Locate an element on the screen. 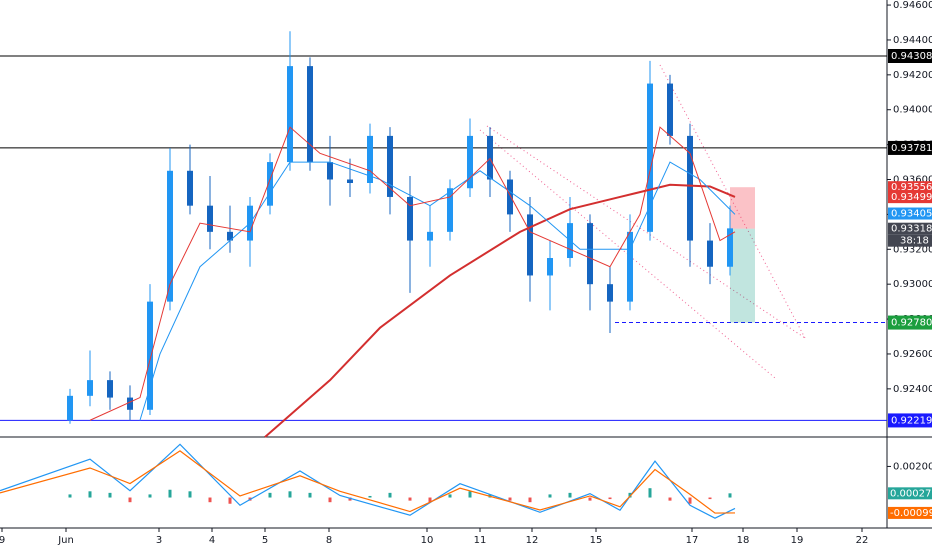  x-tick-label: 8 is located at coordinates (329, 540).